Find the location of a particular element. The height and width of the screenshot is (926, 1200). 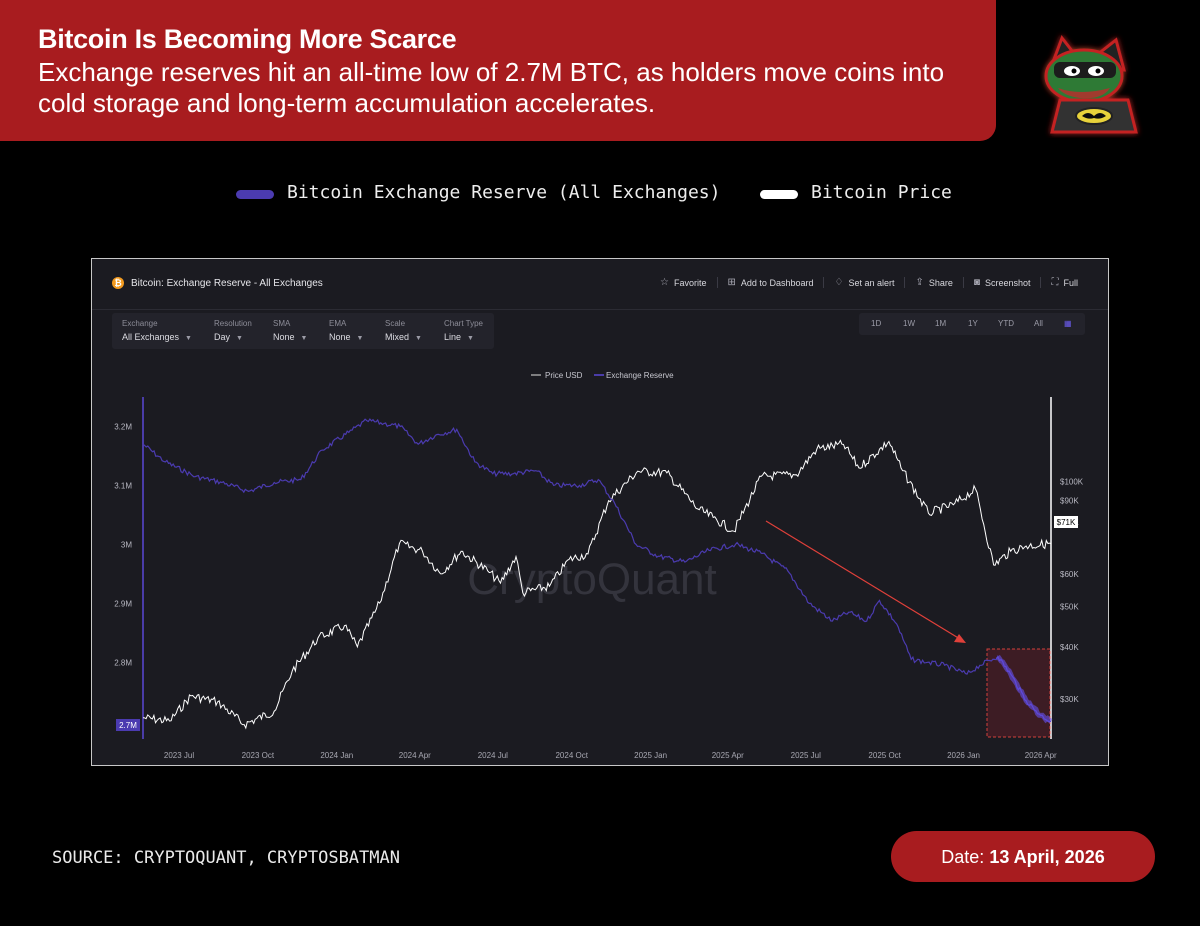

range-ytd-button: YTD is located at coordinates (1006, 323).